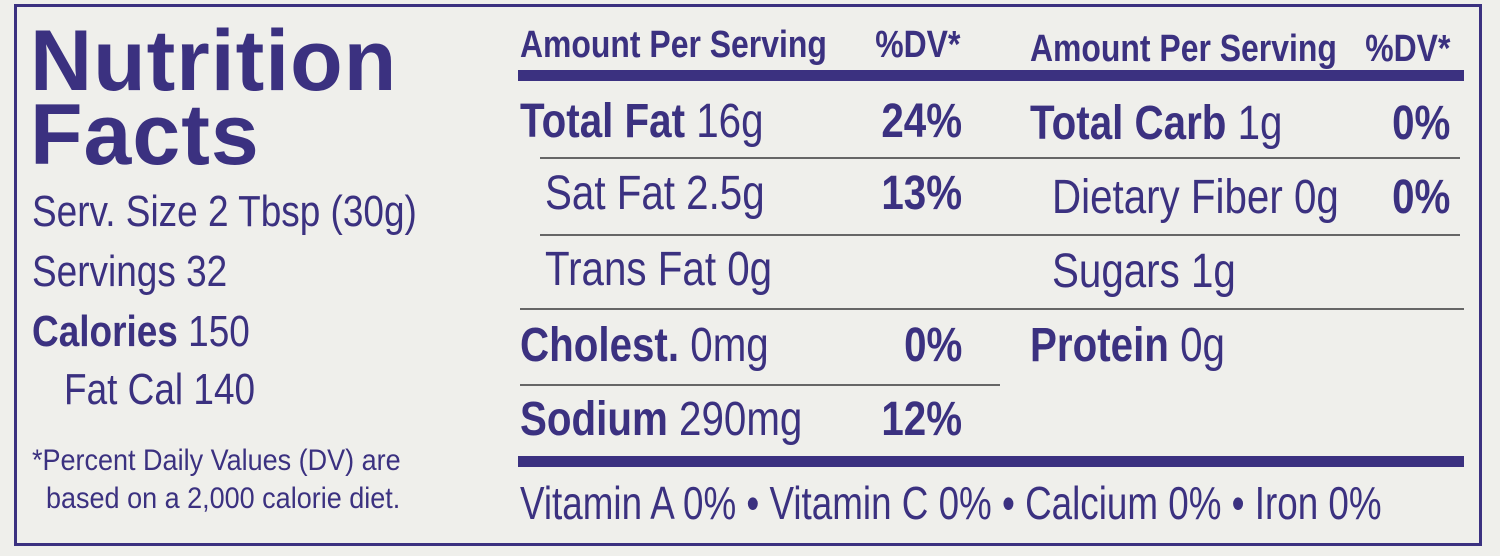  What do you see at coordinates (105, 331) in the screenshot?
I see `calories-label: Calories` at bounding box center [105, 331].